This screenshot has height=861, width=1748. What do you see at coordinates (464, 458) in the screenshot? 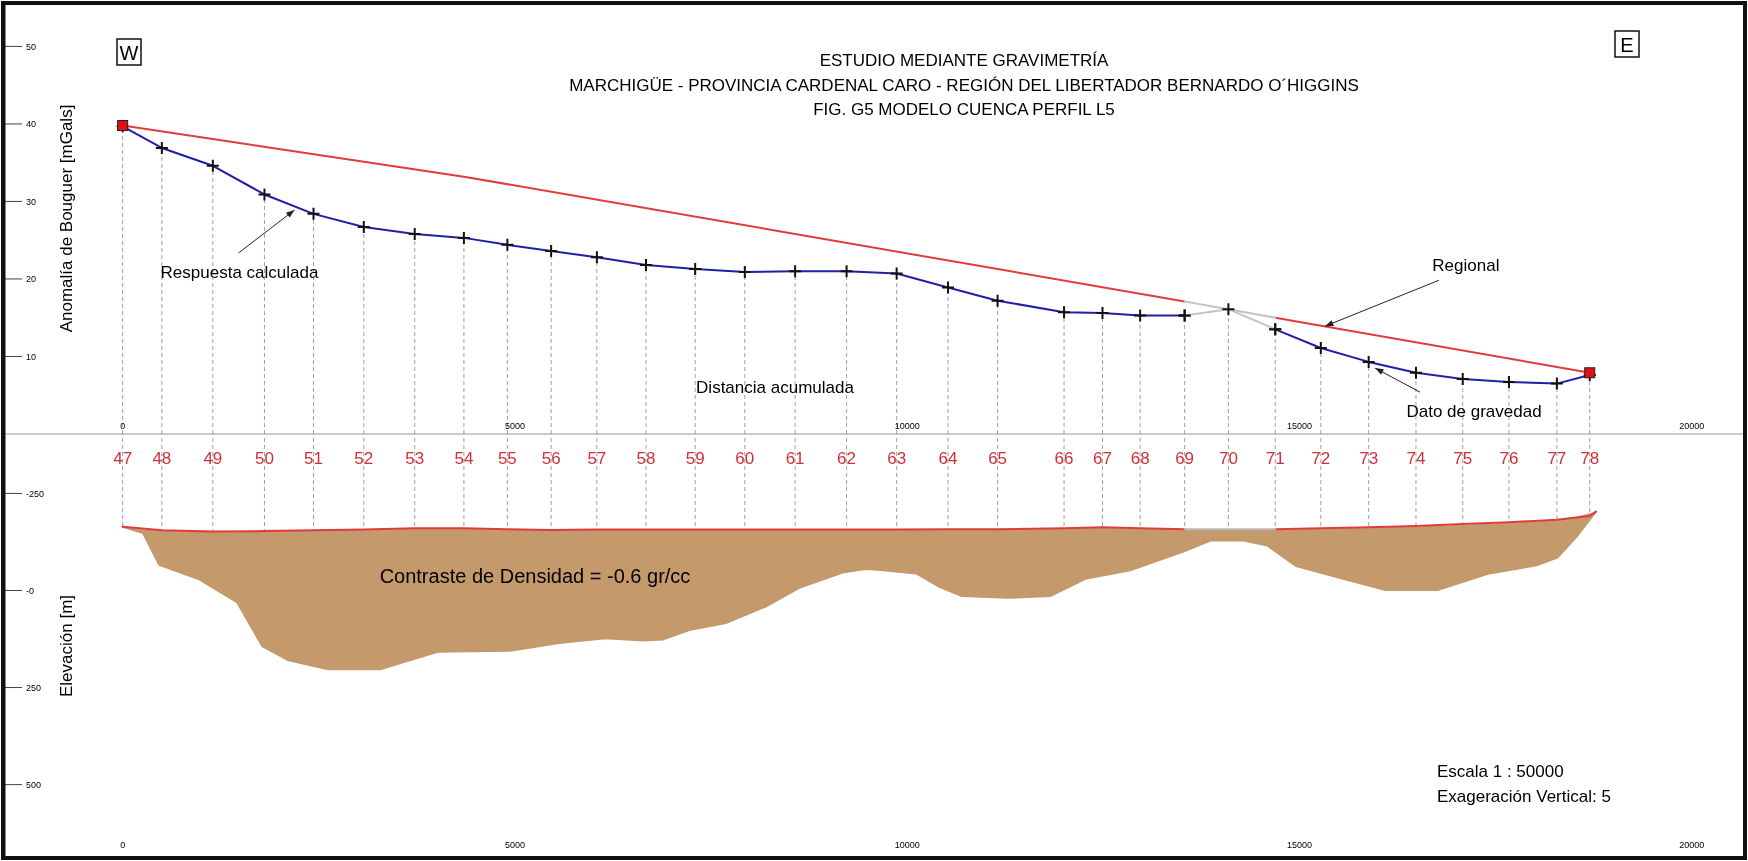
I see `annotation: 54` at bounding box center [464, 458].